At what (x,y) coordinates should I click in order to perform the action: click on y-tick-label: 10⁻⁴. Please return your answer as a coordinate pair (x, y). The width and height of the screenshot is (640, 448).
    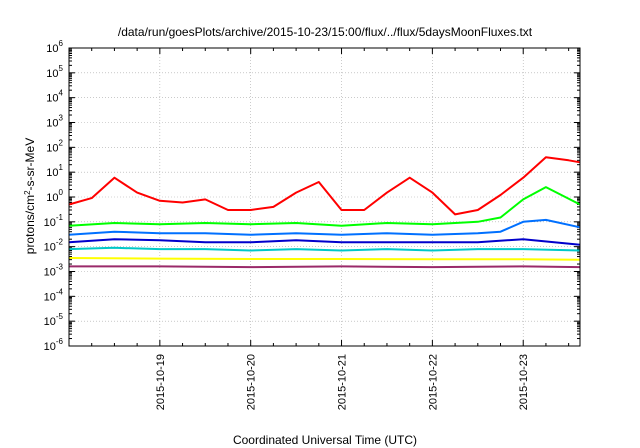
    Looking at the image, I should click on (54, 295).